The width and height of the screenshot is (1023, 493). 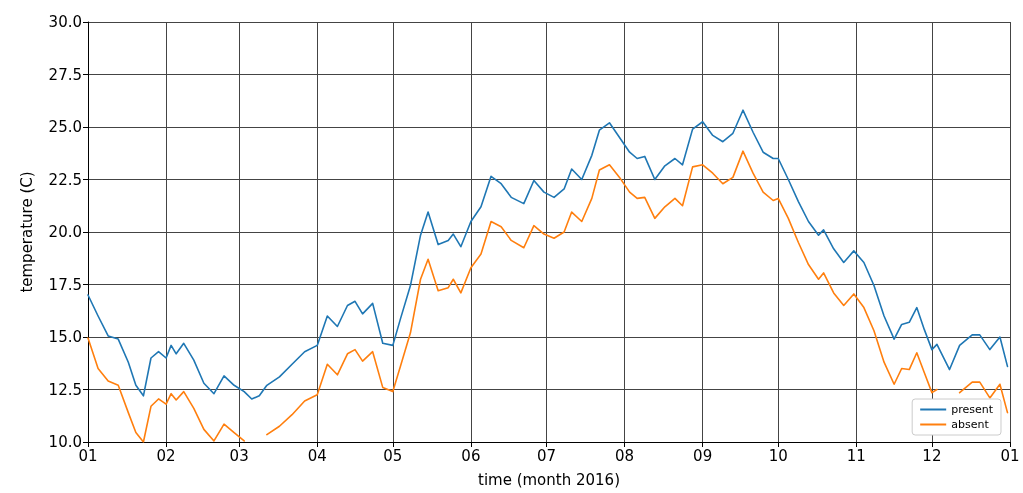 What do you see at coordinates (970, 424) in the screenshot?
I see `legend-label: absent` at bounding box center [970, 424].